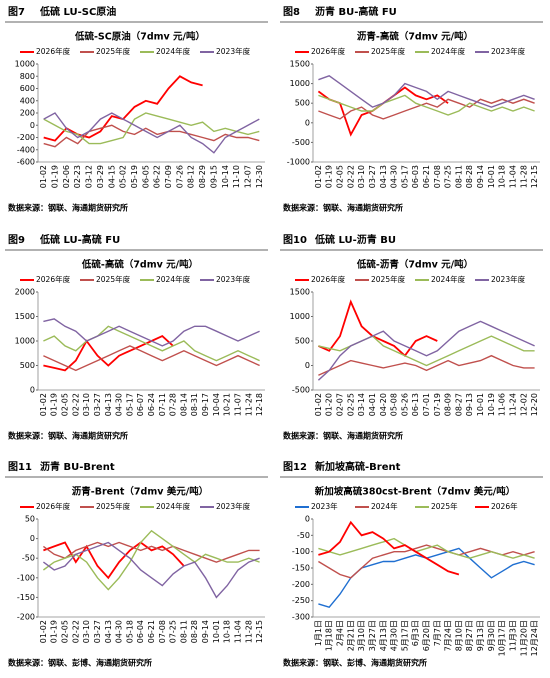 Image resolution: width=550 pixels, height=678 pixels. I want to click on y-tick-label: 400, so click(27, 100).